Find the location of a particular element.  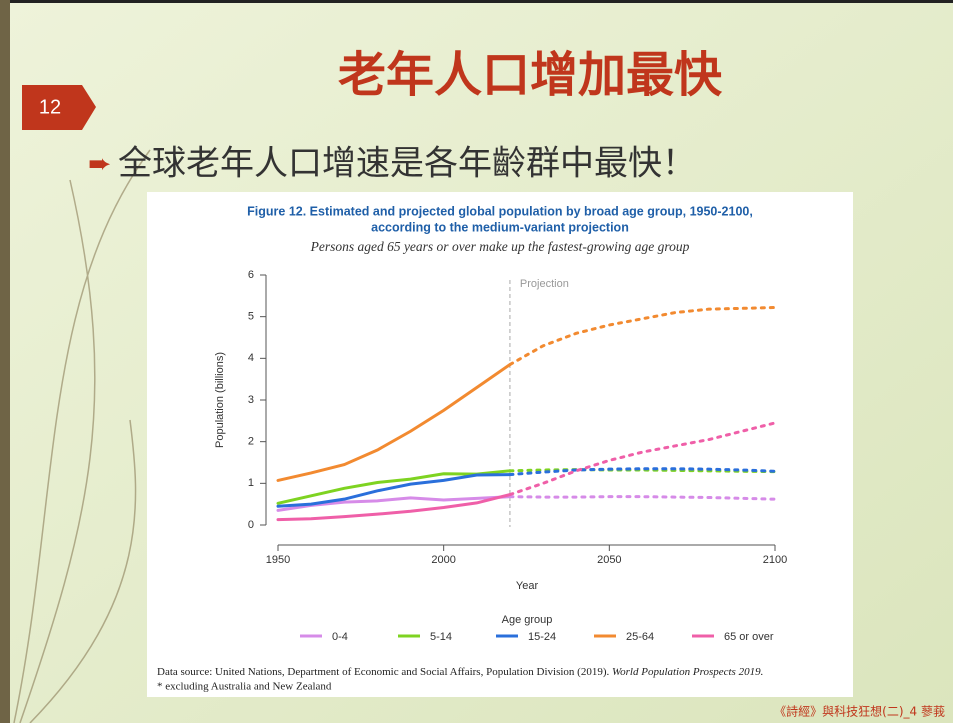

left-stripe is located at coordinates (5, 361).